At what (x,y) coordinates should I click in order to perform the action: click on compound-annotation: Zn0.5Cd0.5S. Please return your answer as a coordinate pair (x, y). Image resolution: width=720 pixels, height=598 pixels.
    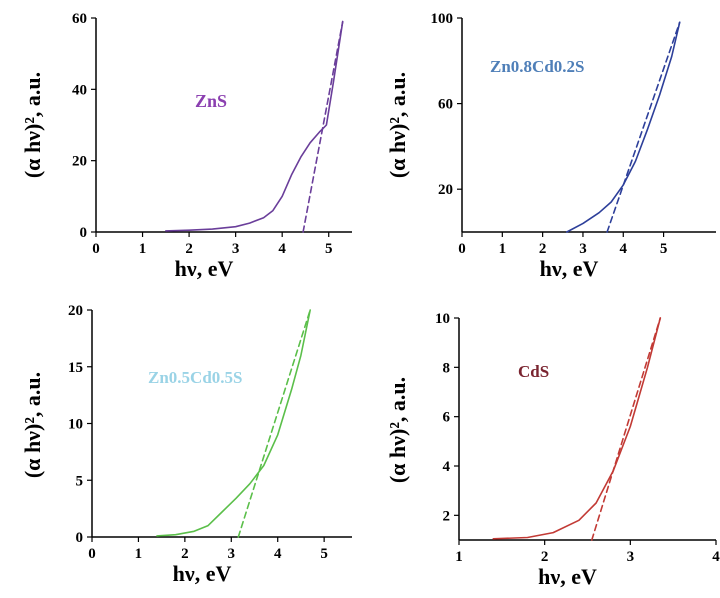
    Looking at the image, I should click on (195, 377).